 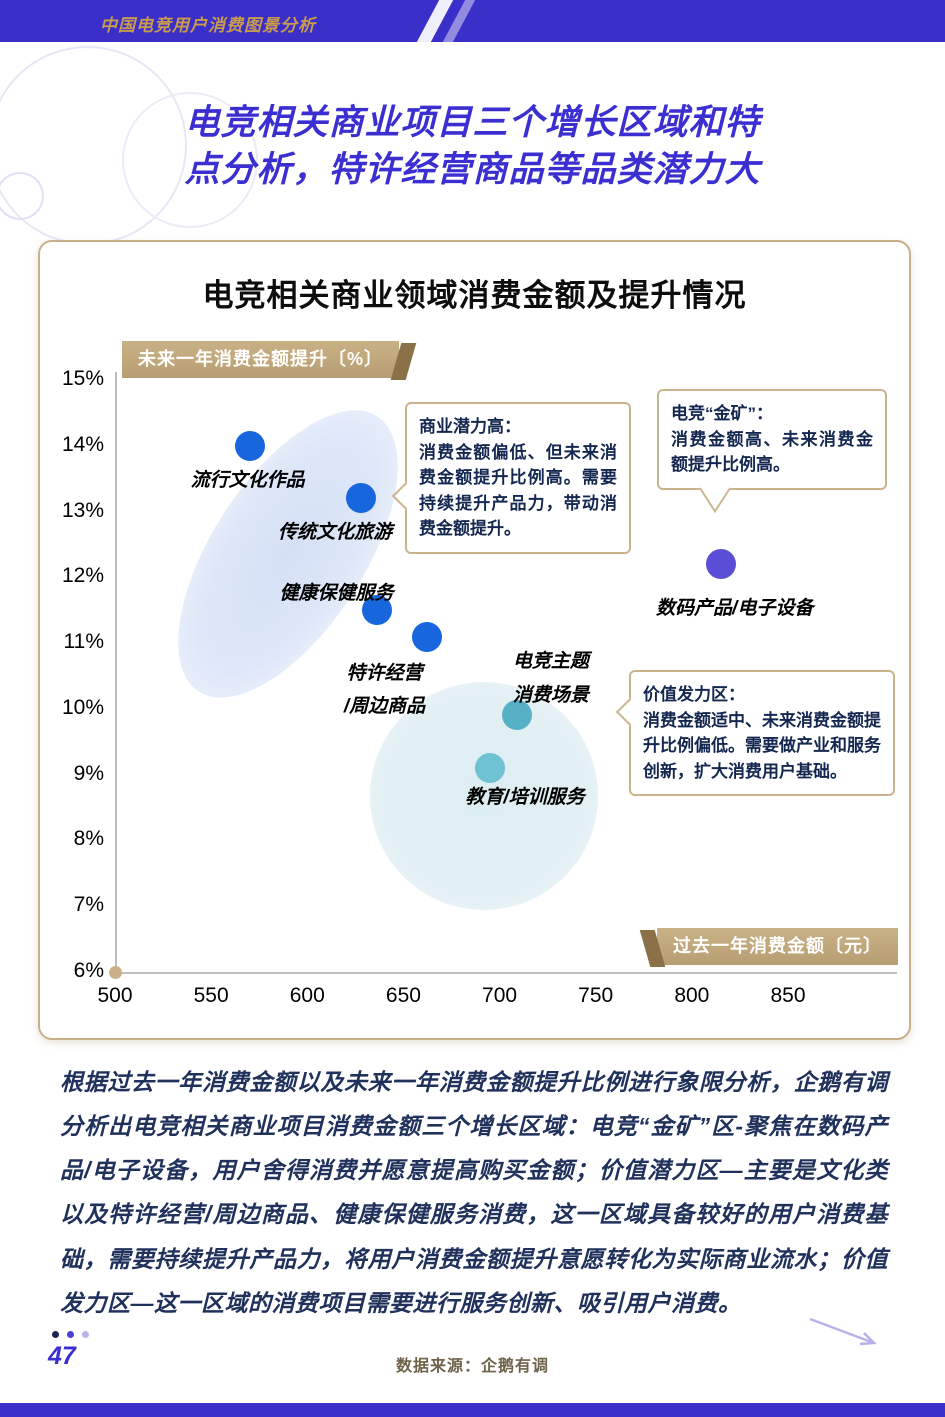 What do you see at coordinates (500, 995) in the screenshot?
I see `x-tick-label: 700` at bounding box center [500, 995].